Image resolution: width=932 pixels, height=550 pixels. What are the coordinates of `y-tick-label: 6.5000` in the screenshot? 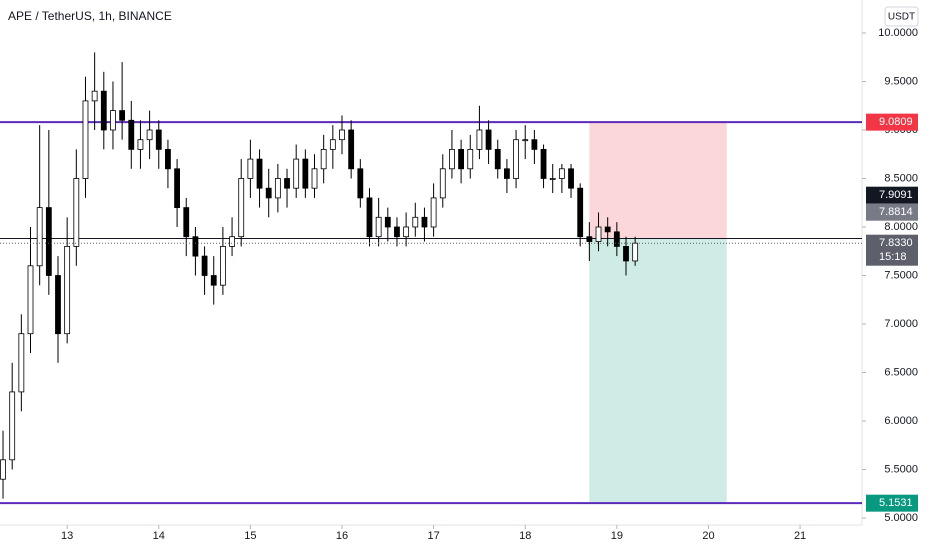 It's located at (901, 372).